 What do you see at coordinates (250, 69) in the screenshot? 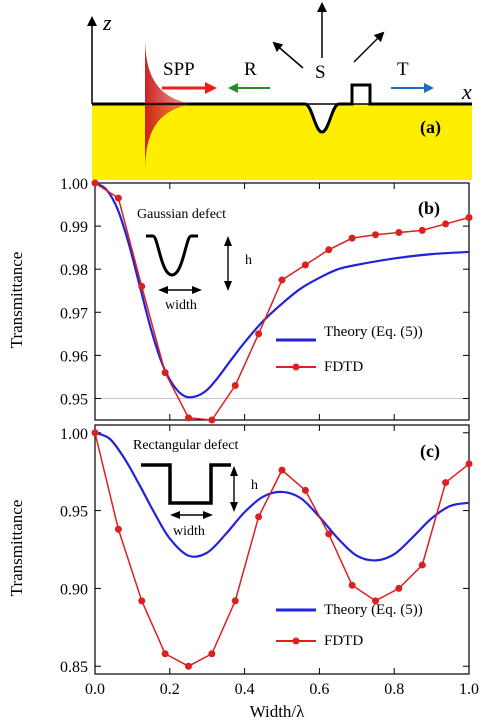
I see `reflected-label: R` at bounding box center [250, 69].